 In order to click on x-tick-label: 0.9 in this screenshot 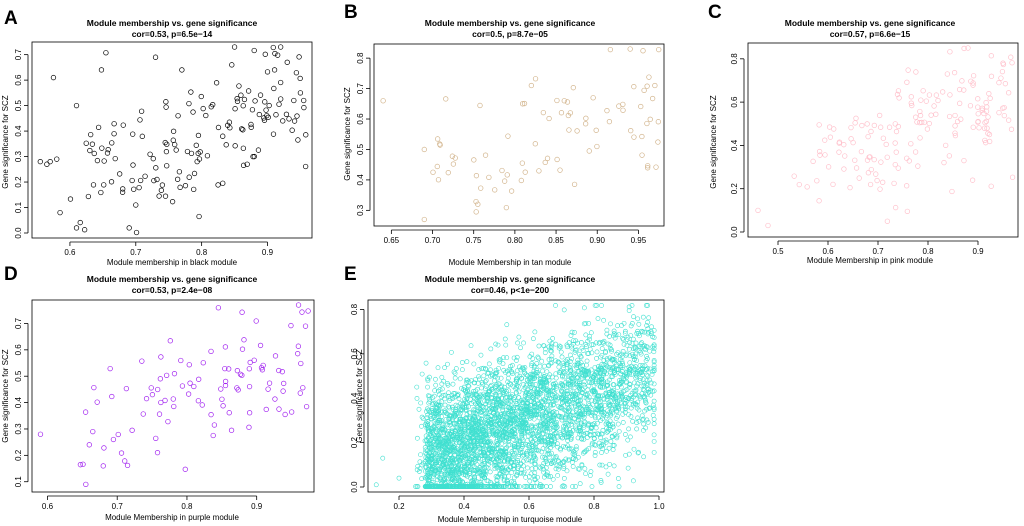, I will do `click(257, 506)`.